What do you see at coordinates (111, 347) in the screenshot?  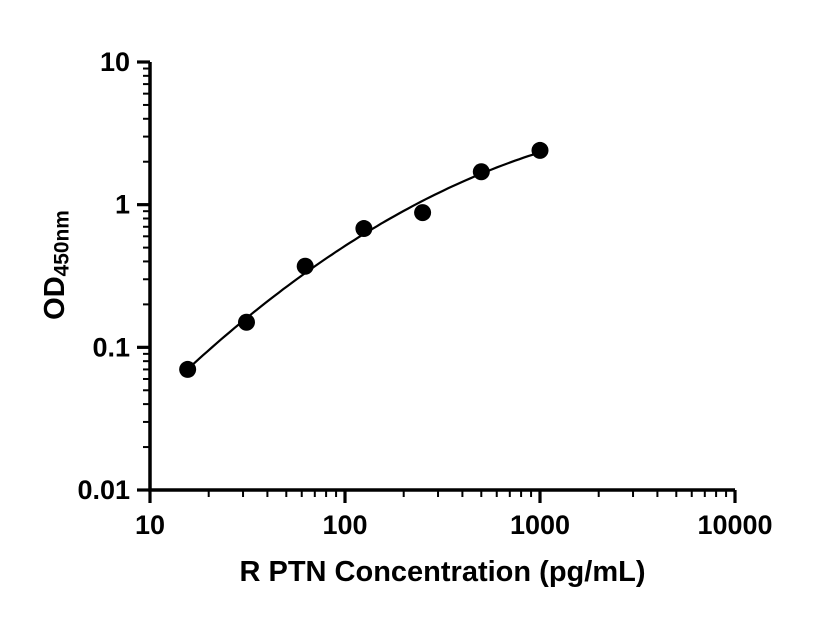 I see `y-tick-label: 0.1` at bounding box center [111, 347].